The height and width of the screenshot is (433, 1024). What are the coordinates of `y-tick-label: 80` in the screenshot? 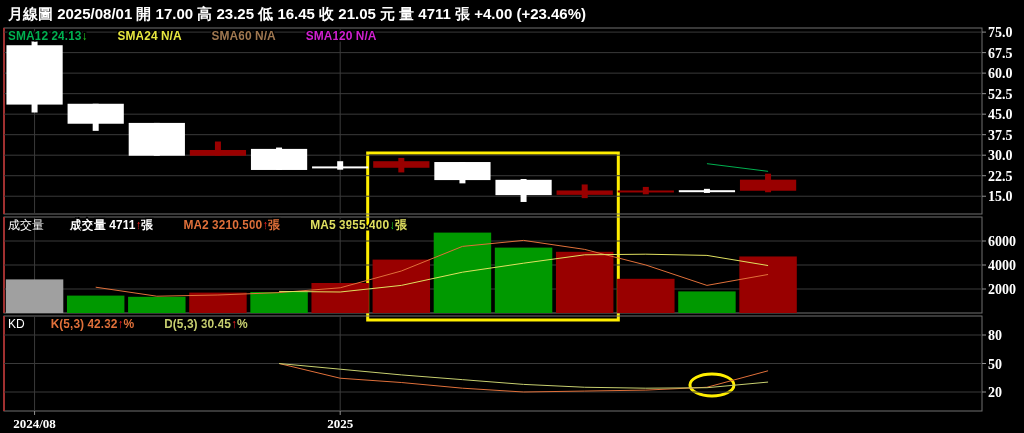 It's located at (995, 335).